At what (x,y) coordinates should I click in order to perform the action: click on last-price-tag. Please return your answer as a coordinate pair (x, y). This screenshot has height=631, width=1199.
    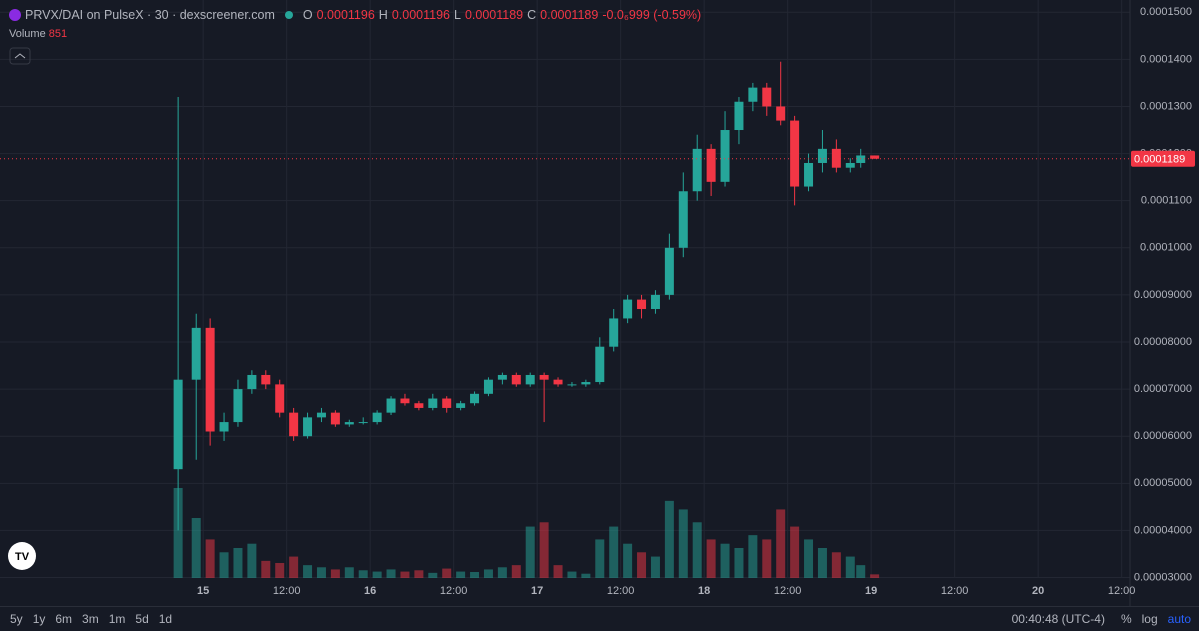
    Looking at the image, I should click on (1163, 158).